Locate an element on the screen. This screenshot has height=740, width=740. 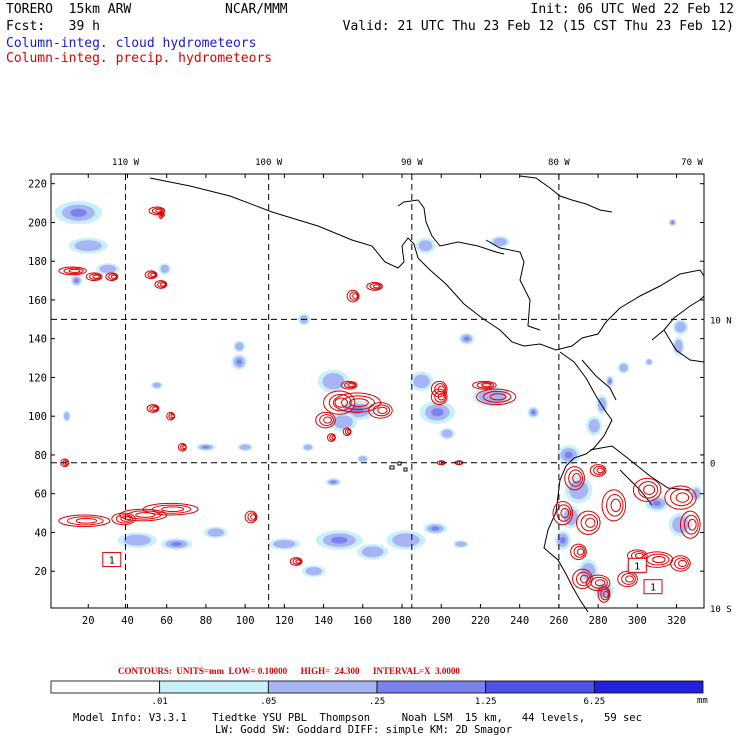
x-tick-label: 140 is located at coordinates (323, 621).